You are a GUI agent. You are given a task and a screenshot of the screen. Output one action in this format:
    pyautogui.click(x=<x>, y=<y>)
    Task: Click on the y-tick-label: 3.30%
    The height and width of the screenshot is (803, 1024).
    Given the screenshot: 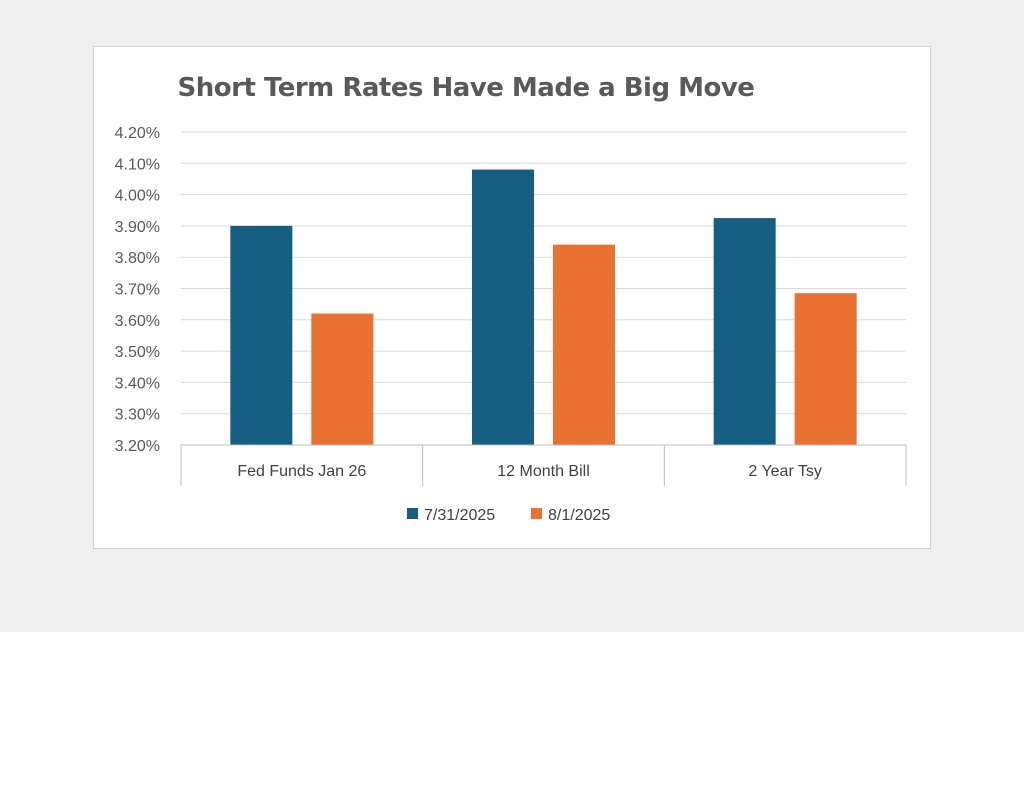 What is the action you would take?
    pyautogui.click(x=137, y=415)
    